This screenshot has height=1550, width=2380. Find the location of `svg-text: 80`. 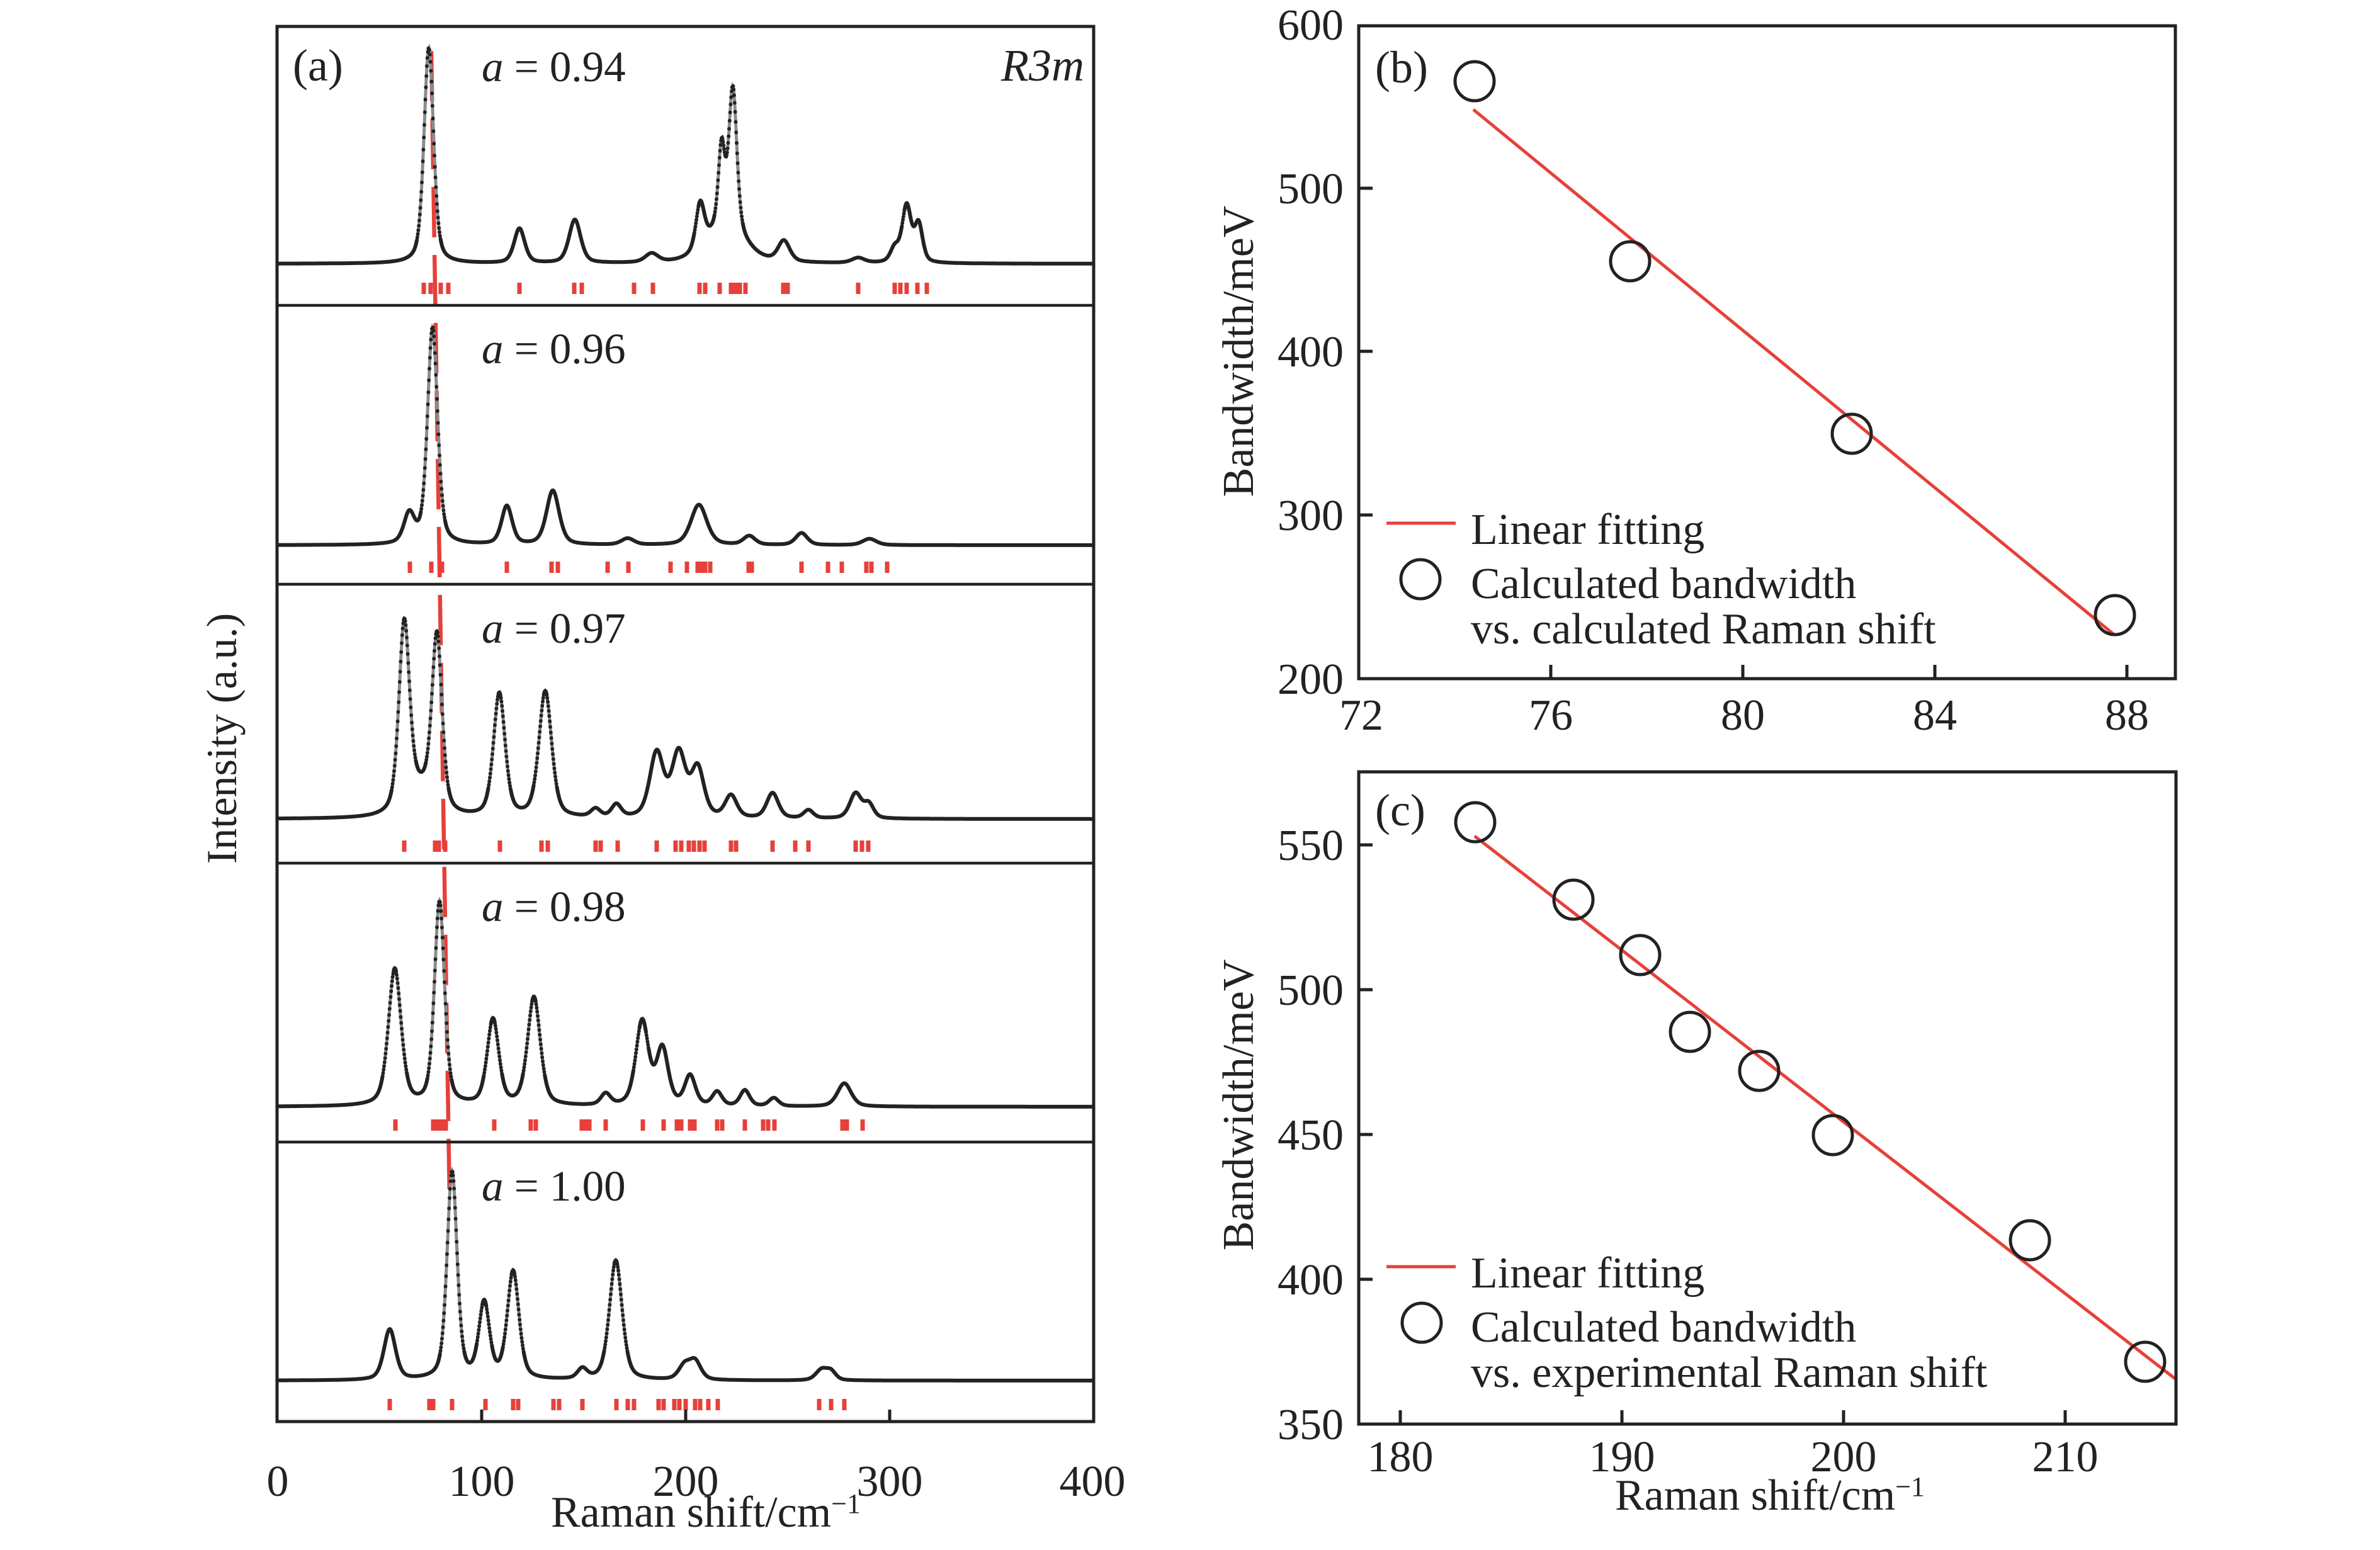

svg-text: 80 is located at coordinates (1743, 715).